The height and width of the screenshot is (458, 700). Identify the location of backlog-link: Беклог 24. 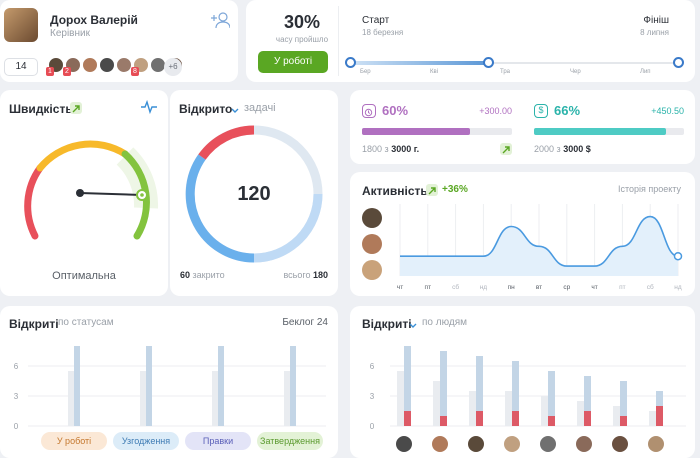
(305, 322).